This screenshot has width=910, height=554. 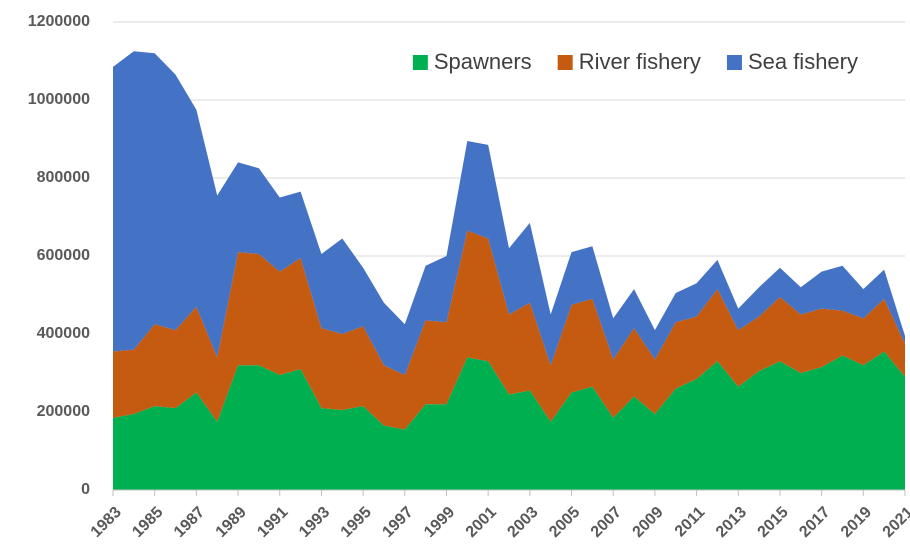 What do you see at coordinates (640, 61) in the screenshot?
I see `legend-label: River fishery` at bounding box center [640, 61].